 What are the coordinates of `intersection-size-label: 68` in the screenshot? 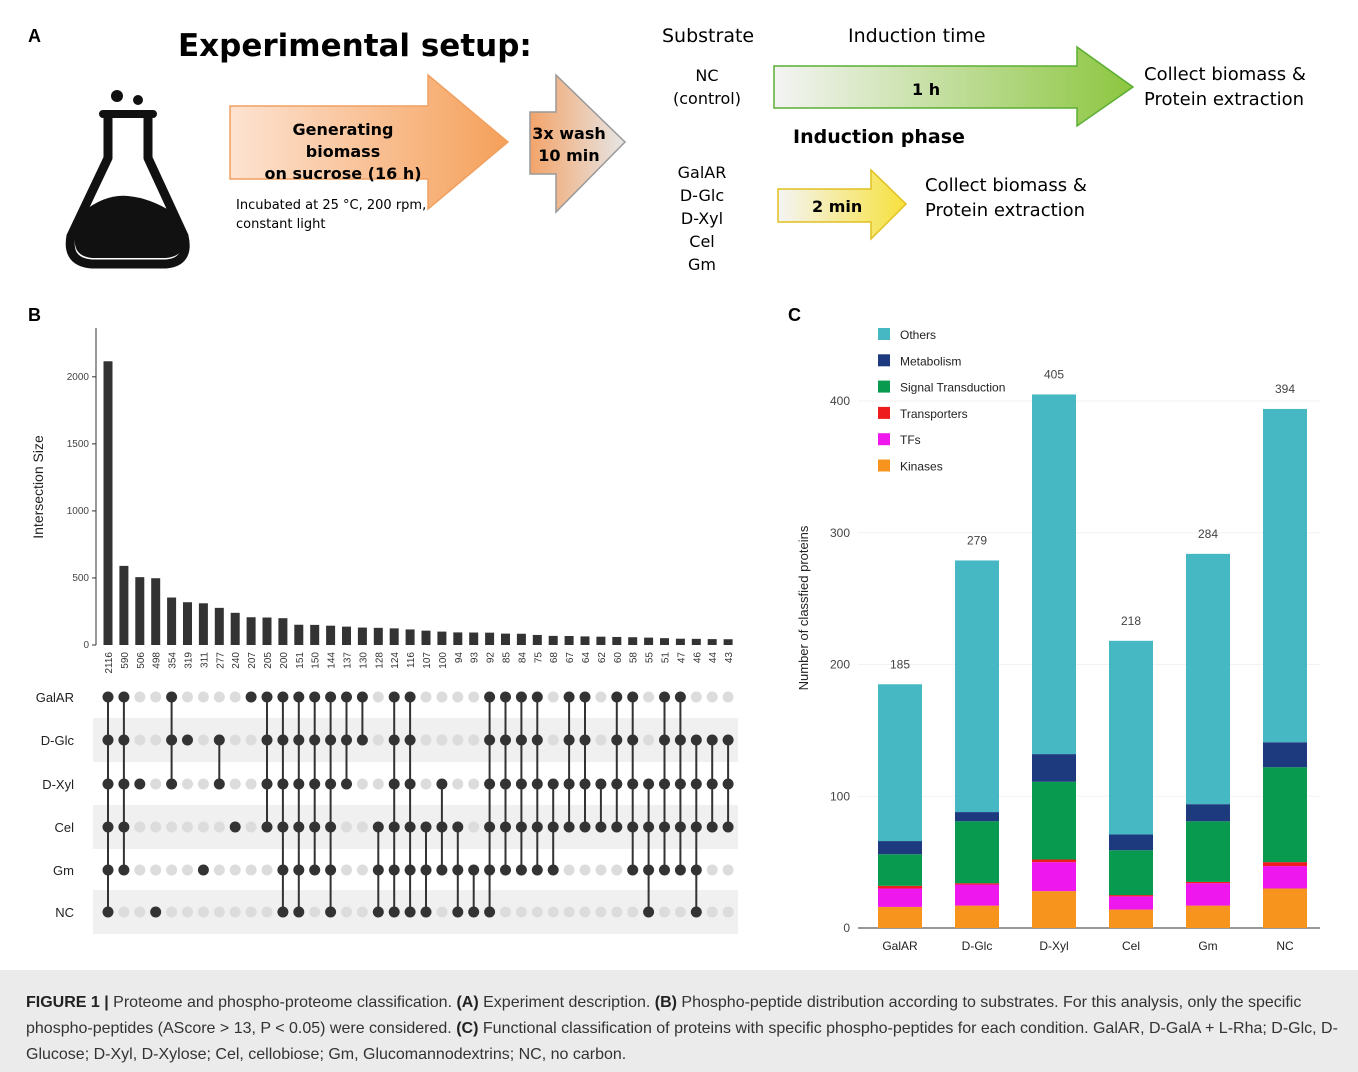 It's located at (554, 658).